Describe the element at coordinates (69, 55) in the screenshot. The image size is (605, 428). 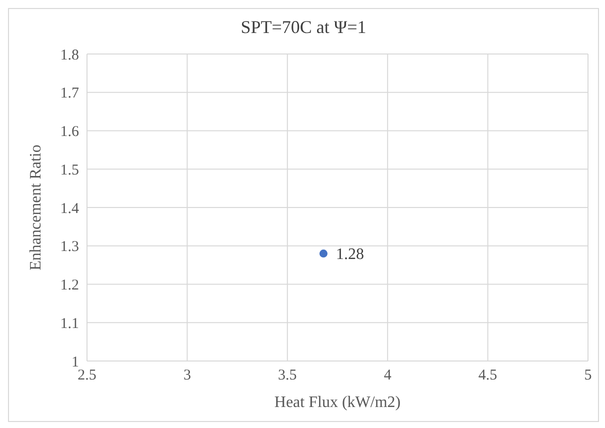
I see `y-tick-label: 1.8` at that location.